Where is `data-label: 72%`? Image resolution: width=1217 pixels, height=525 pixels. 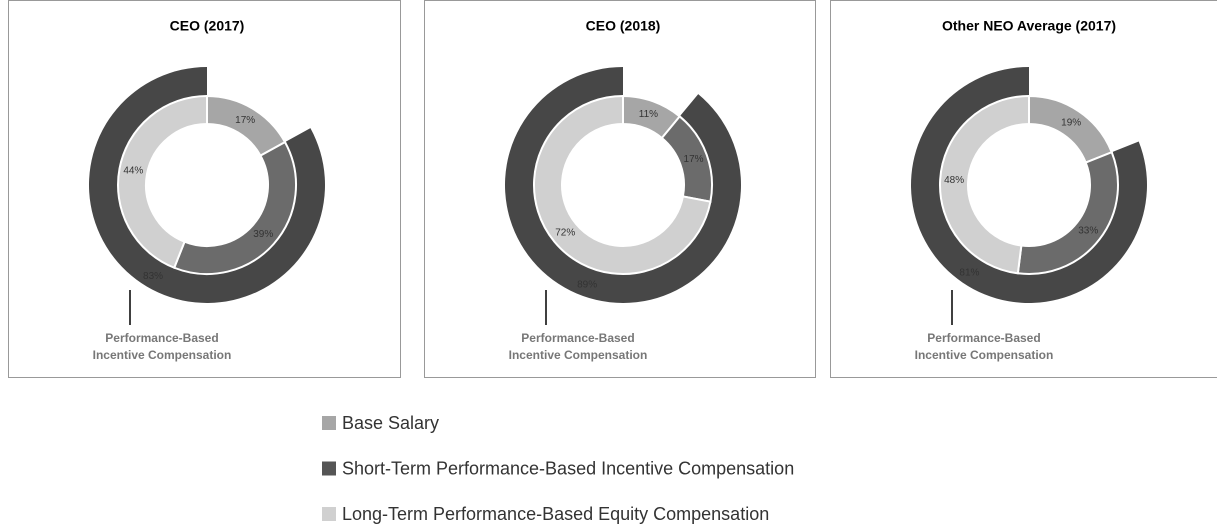 data-label: 72% is located at coordinates (565, 232).